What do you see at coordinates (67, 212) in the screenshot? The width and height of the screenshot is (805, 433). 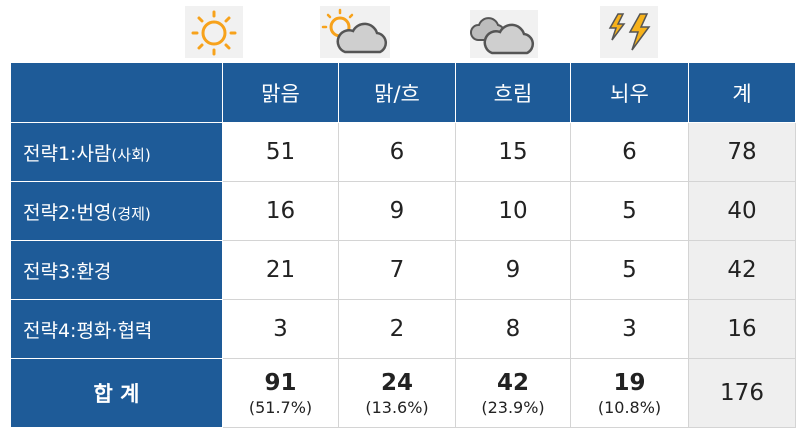 I see `row-label-text: 전략2:번영` at bounding box center [67, 212].